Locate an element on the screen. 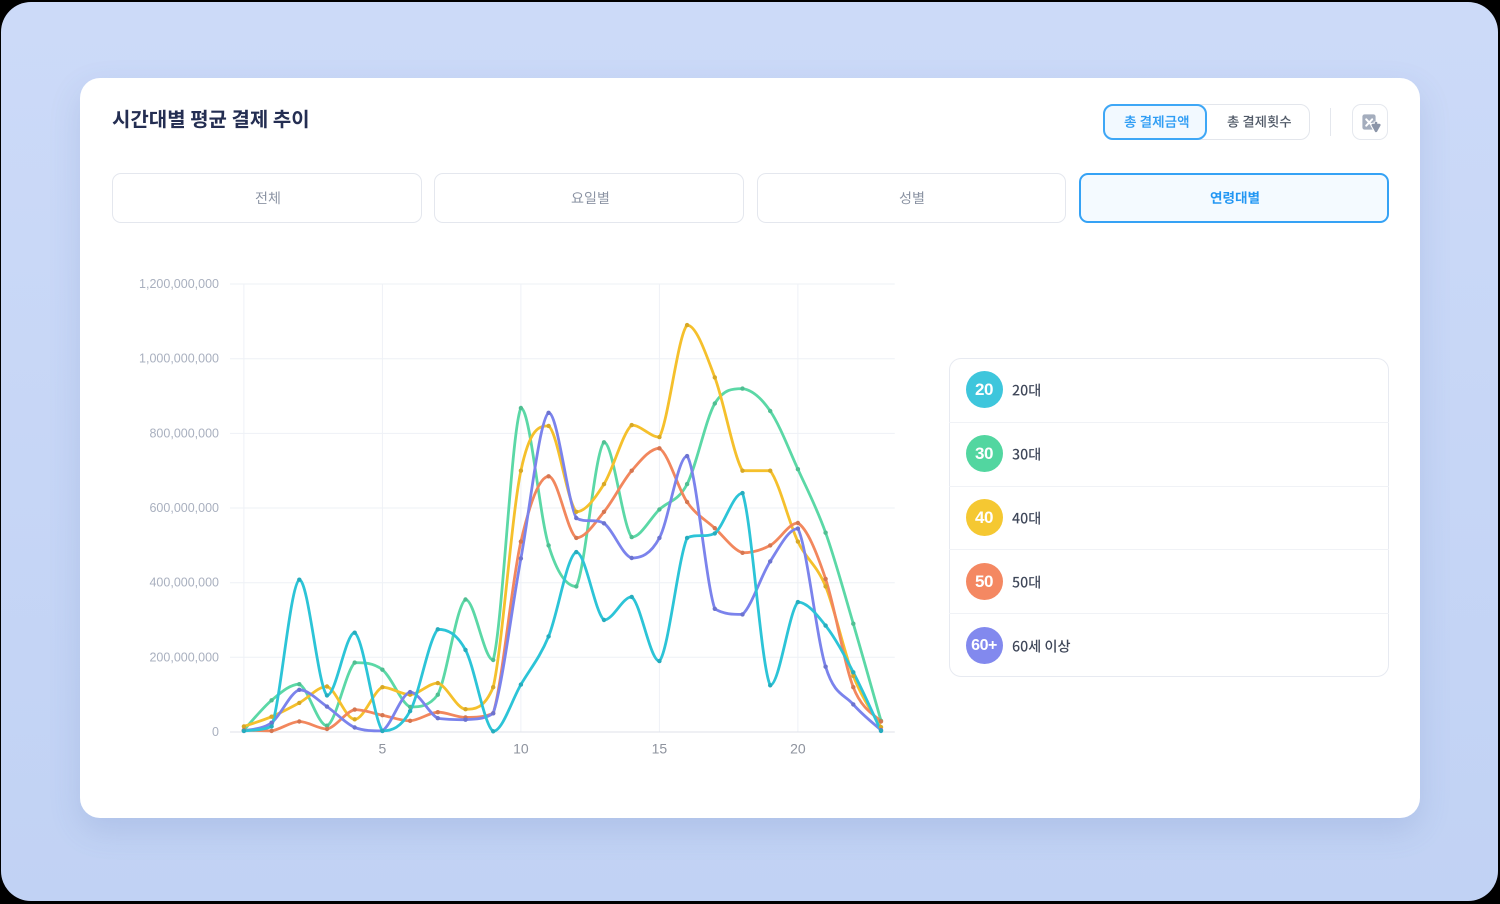 This screenshot has width=1500, height=904. svg-text: 800,000,000 is located at coordinates (184, 433).